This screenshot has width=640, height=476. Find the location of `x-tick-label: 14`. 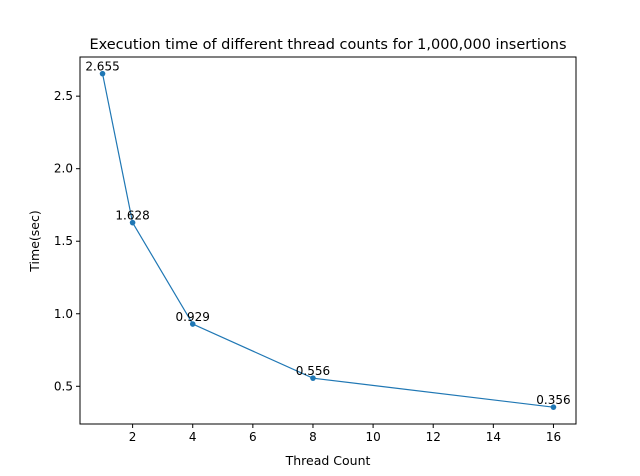

x-tick-label: 14 is located at coordinates (493, 437).